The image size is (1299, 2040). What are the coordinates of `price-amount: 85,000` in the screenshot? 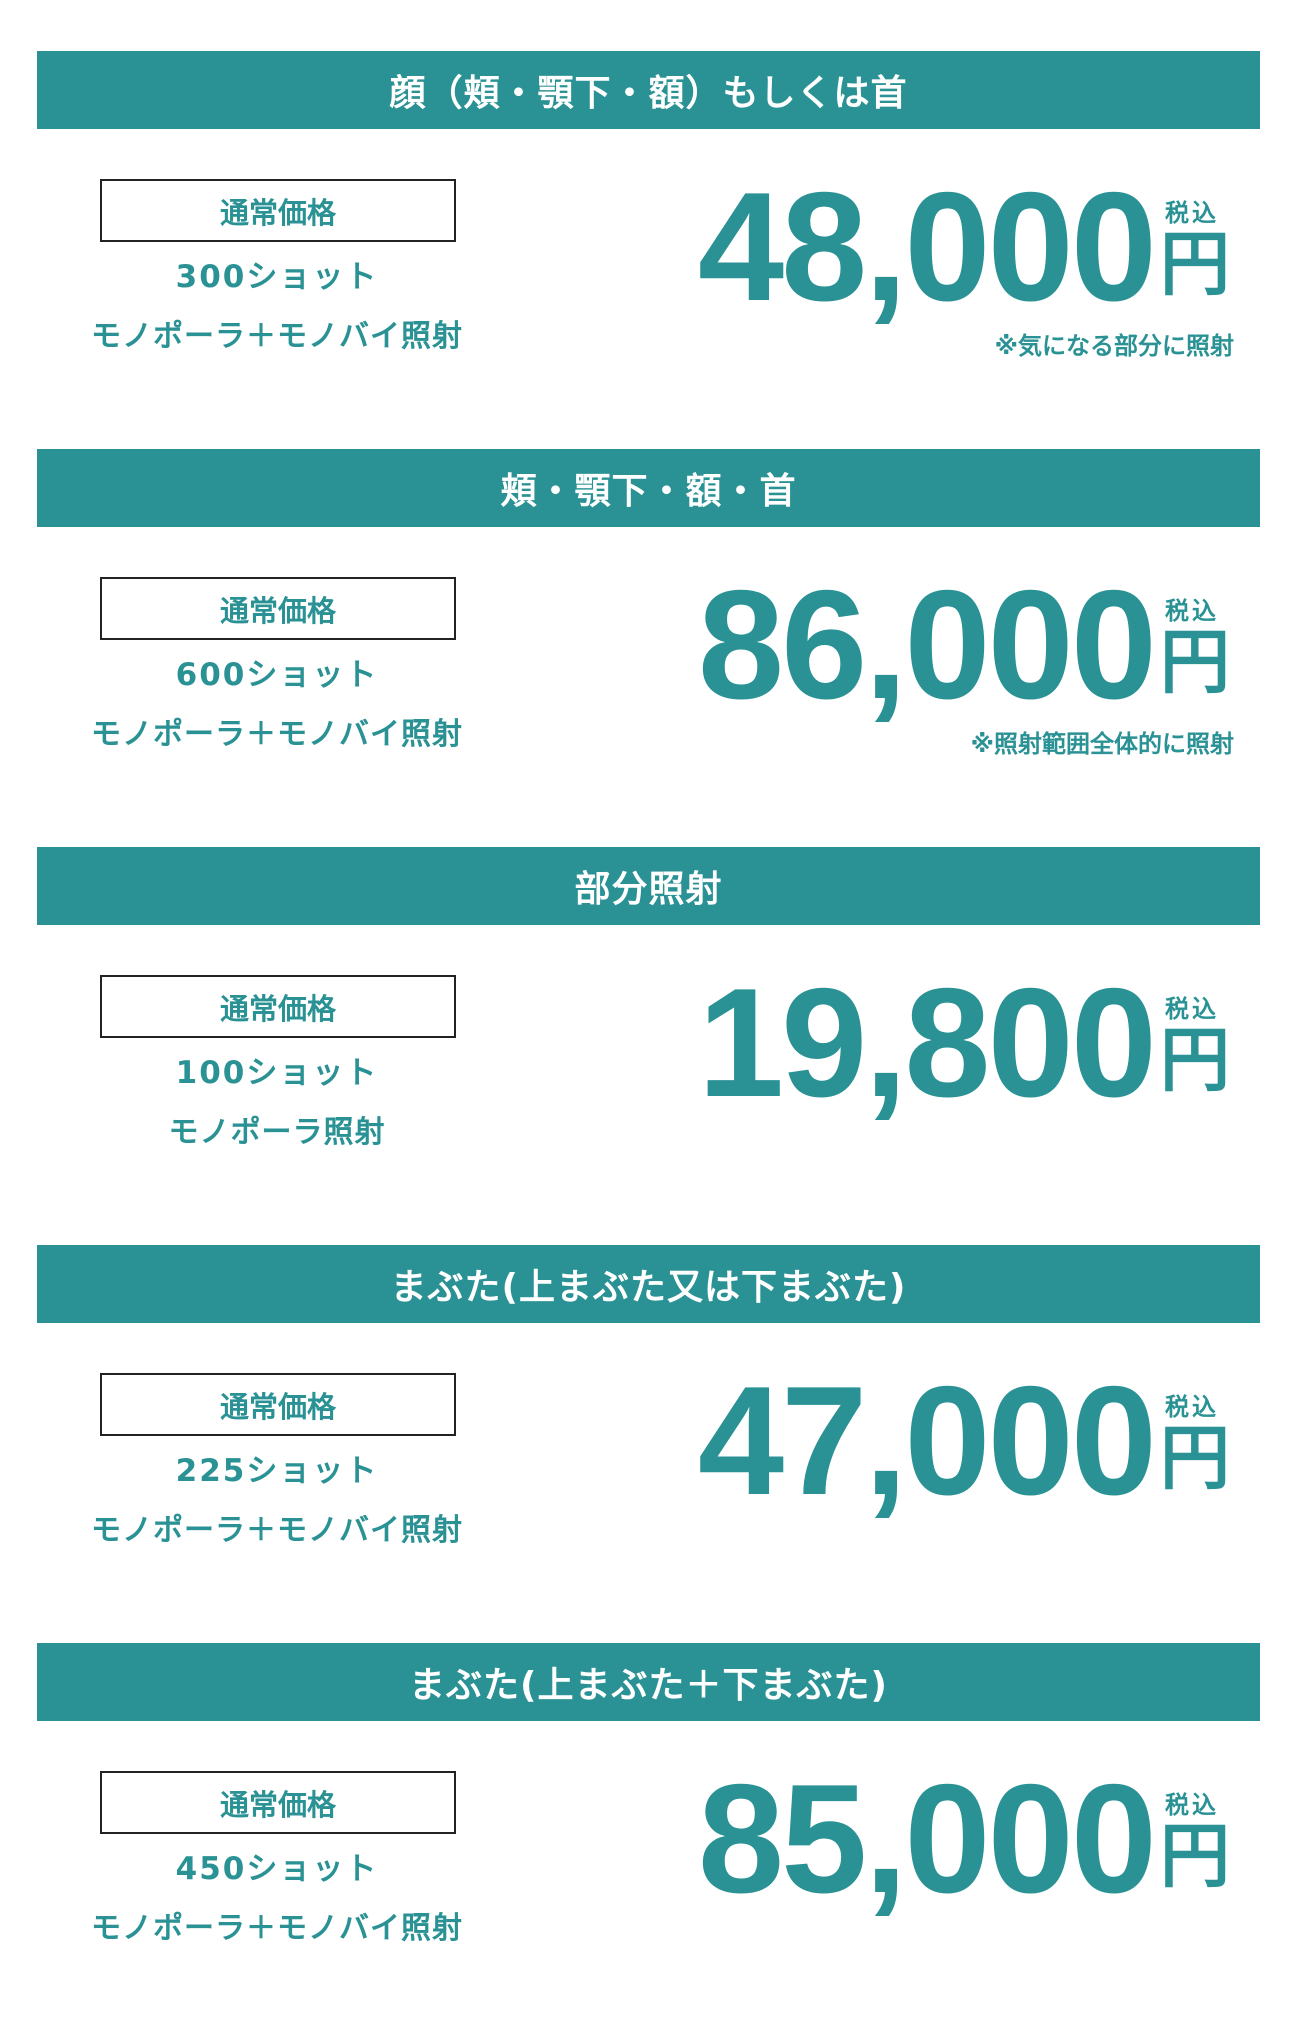 It's located at (927, 1838).